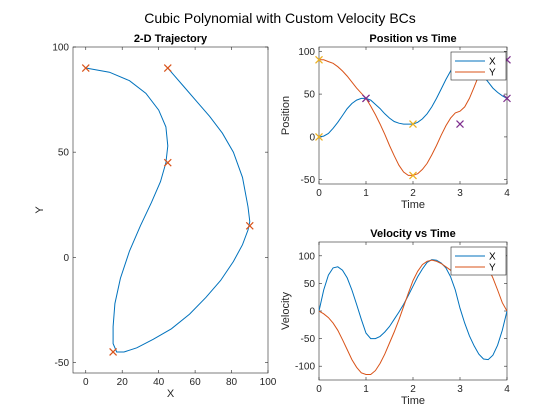 The image size is (560, 420). Describe the element at coordinates (60, 48) in the screenshot. I see `trajectory-ytick-label: 100` at that location.